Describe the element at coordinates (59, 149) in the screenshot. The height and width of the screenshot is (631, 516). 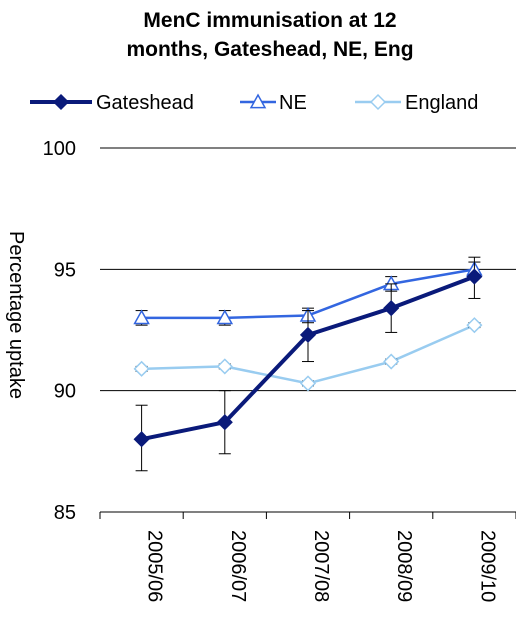
I see `y-tick-label-100: 100` at that location.